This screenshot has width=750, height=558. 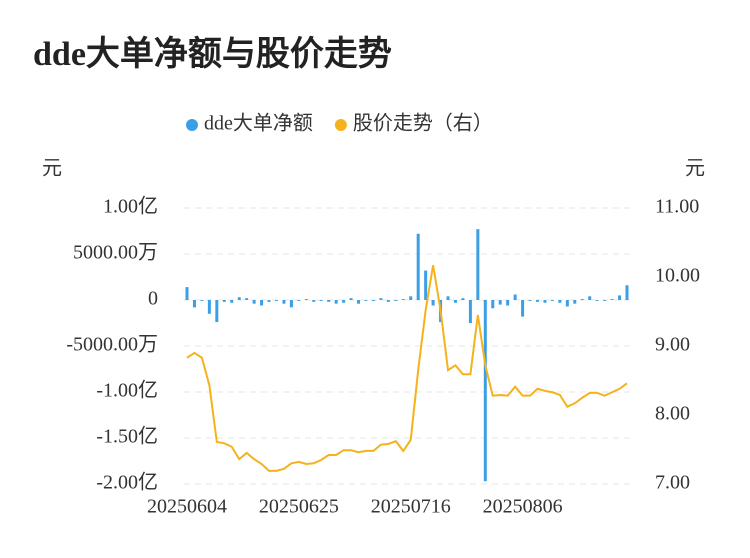 What do you see at coordinates (677, 276) in the screenshot?
I see `y2-tick-label: 10.00` at bounding box center [677, 276].